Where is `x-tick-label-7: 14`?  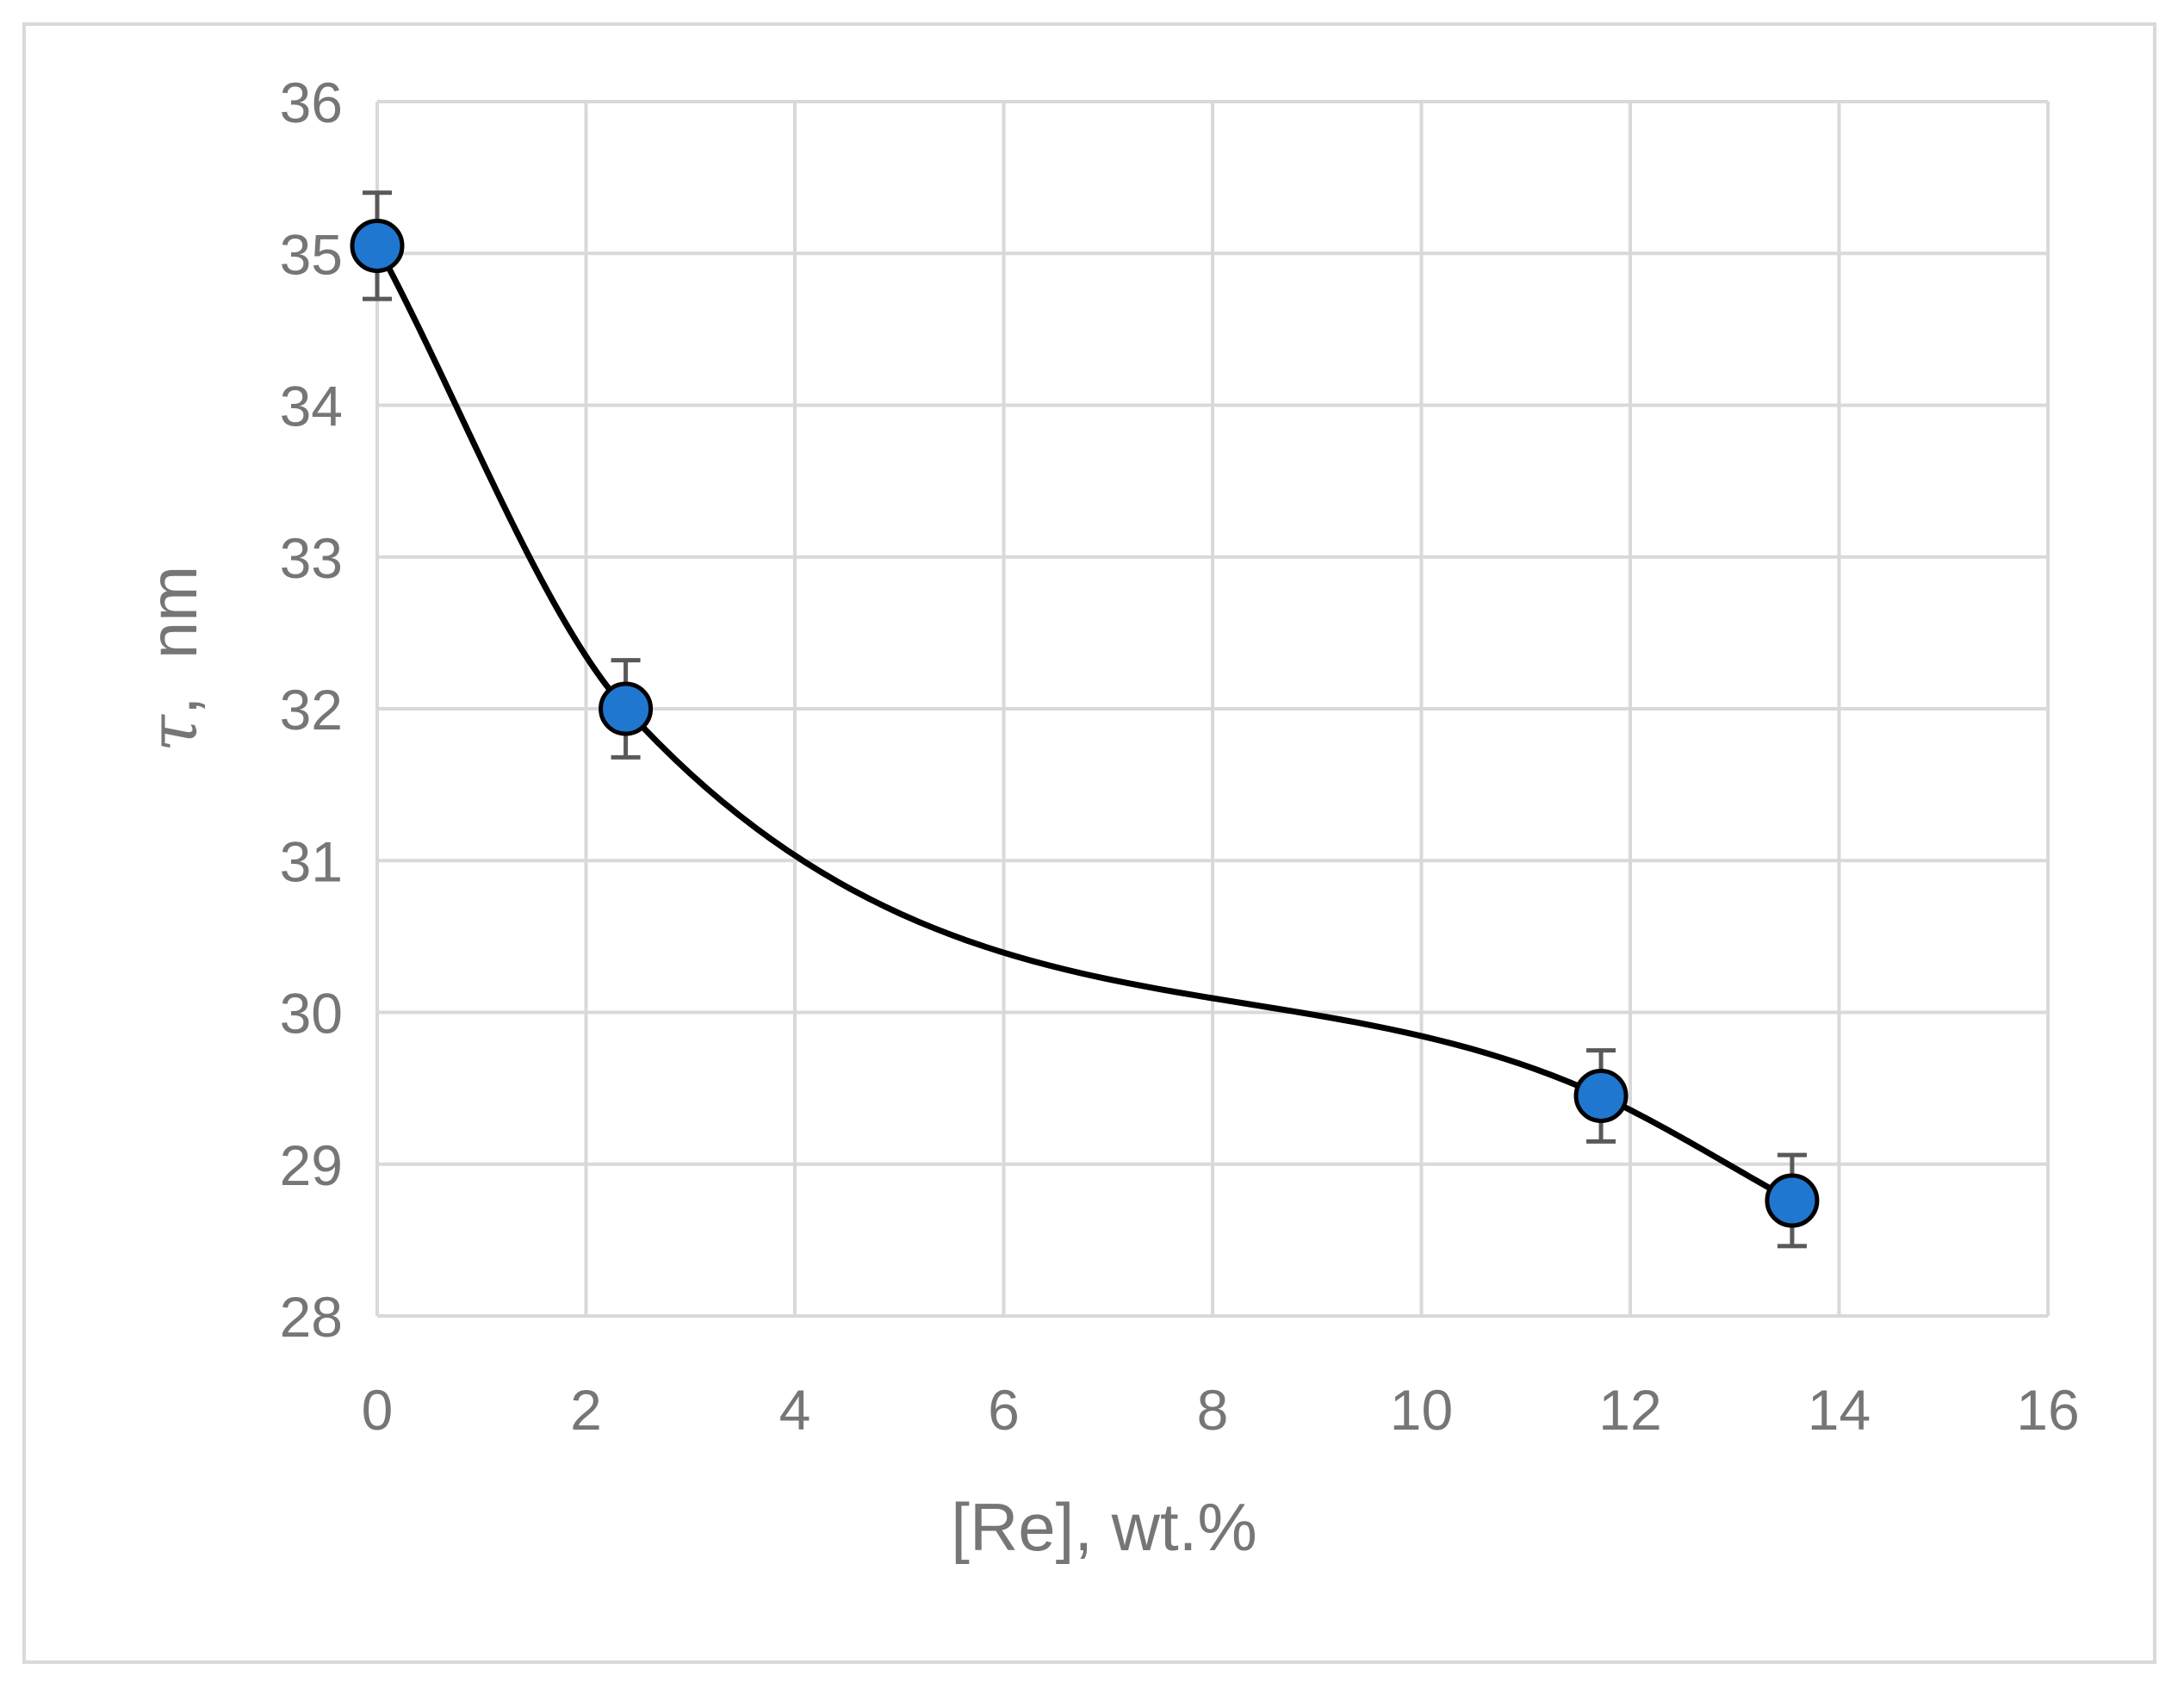
x-tick-label-7: 14 is located at coordinates (1840, 1410).